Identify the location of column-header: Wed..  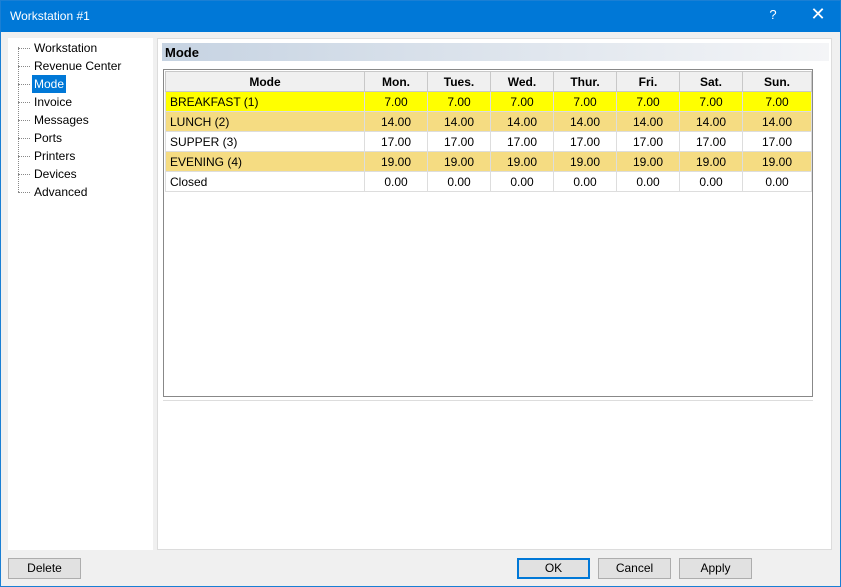
(522, 81).